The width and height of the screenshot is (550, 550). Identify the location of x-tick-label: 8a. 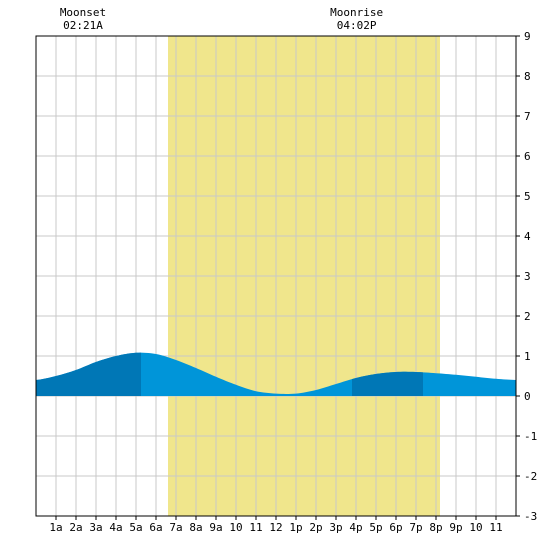
(195, 527).